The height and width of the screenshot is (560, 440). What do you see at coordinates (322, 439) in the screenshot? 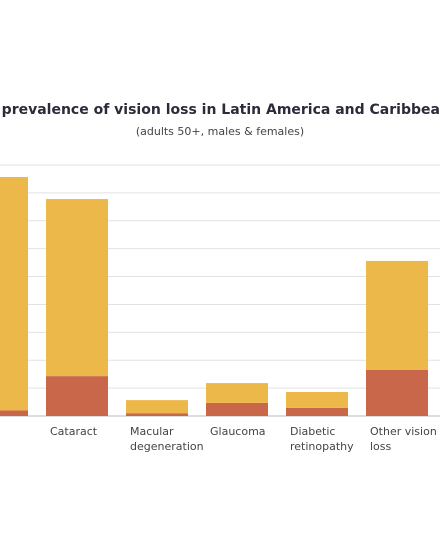
I see `x-tick-label: Diabetic retinopathy` at bounding box center [322, 439].